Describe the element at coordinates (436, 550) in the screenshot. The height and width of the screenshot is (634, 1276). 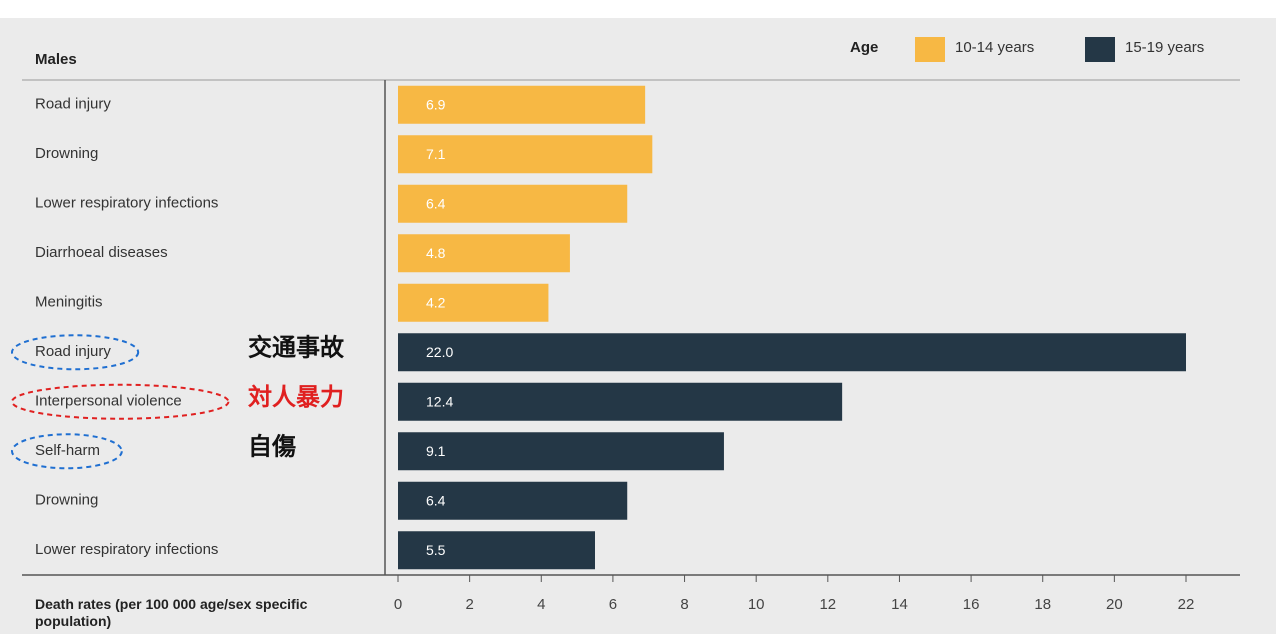
I see `value-label: 5.5` at that location.